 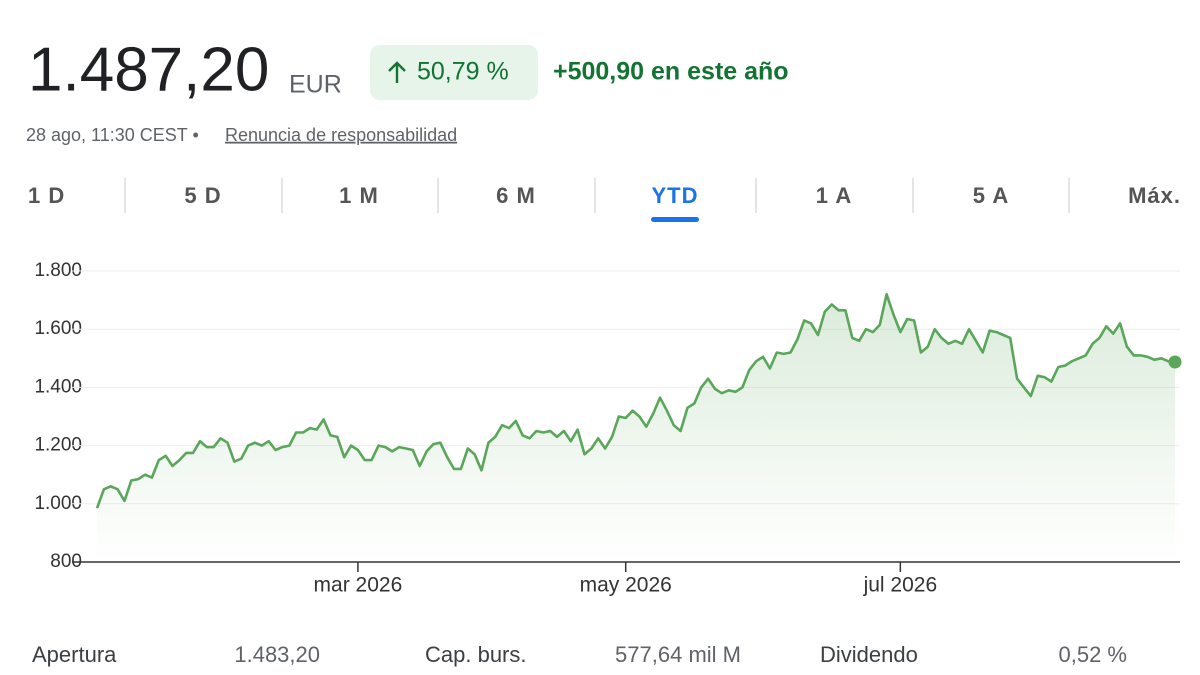 I want to click on y-tick-label: 800, so click(x=66, y=561).